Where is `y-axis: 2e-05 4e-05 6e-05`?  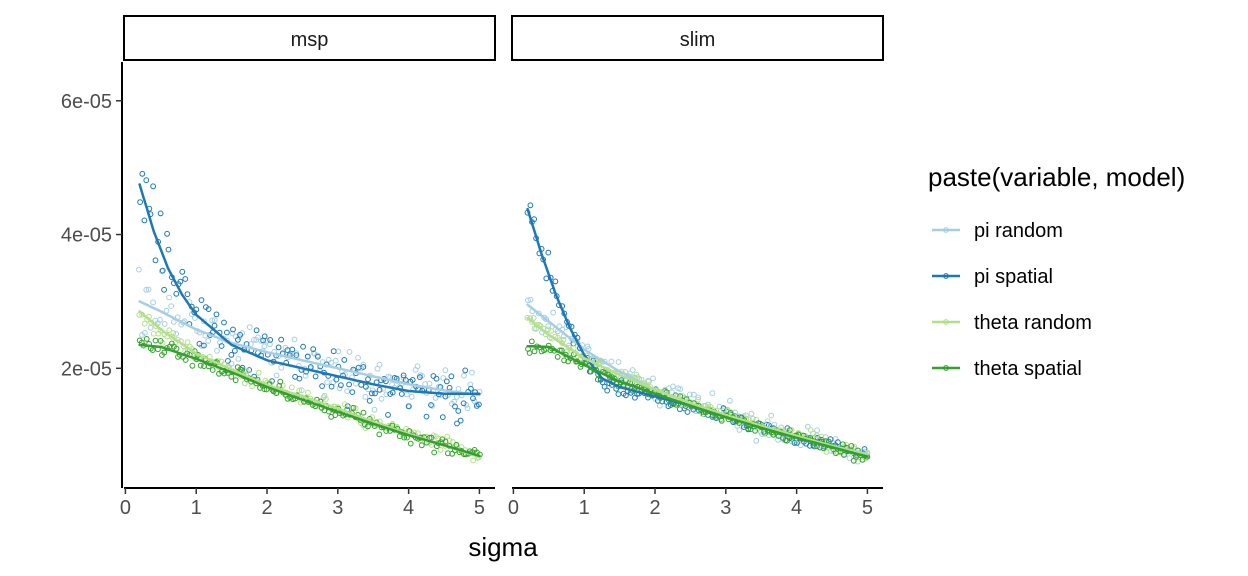
y-axis: 2e-05 4e-05 6e-05 is located at coordinates (92, 275).